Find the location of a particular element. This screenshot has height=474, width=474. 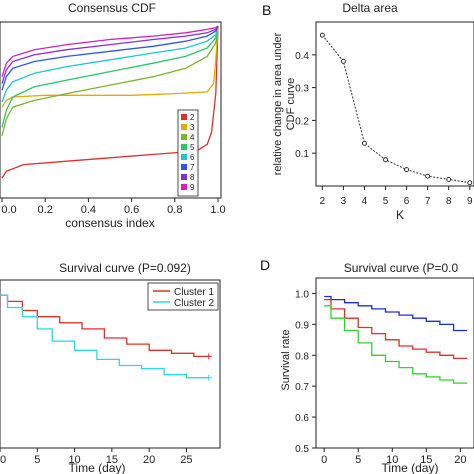

panel-b-letter: B is located at coordinates (266, 10).